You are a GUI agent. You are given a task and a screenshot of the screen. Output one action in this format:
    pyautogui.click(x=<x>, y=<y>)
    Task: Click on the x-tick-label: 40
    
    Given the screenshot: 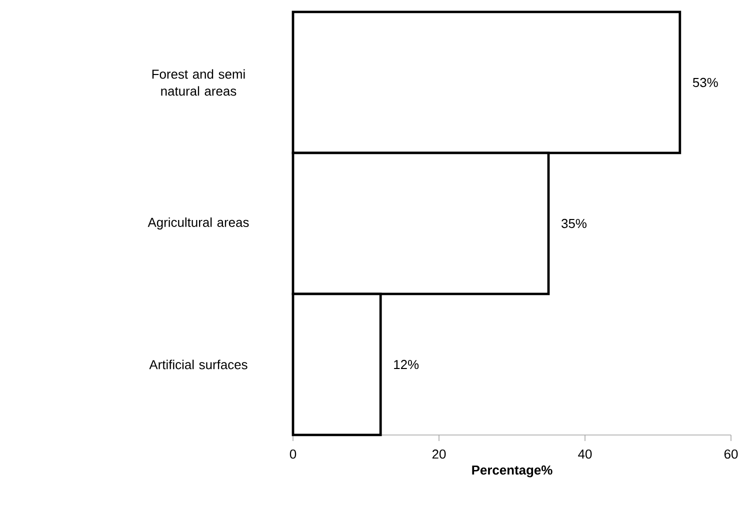 What is the action you would take?
    pyautogui.click(x=585, y=454)
    